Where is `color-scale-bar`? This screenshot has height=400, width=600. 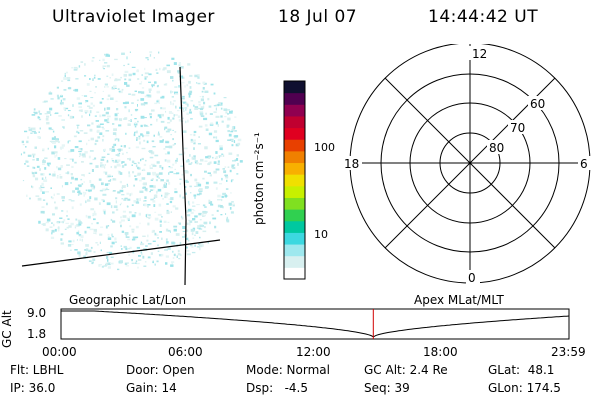
color-scale-bar is located at coordinates (294, 180).